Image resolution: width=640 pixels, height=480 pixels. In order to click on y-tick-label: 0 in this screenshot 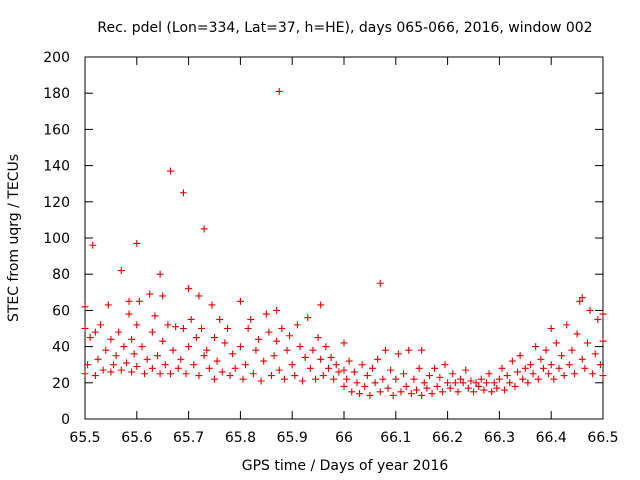, I will do `click(65, 420)`.